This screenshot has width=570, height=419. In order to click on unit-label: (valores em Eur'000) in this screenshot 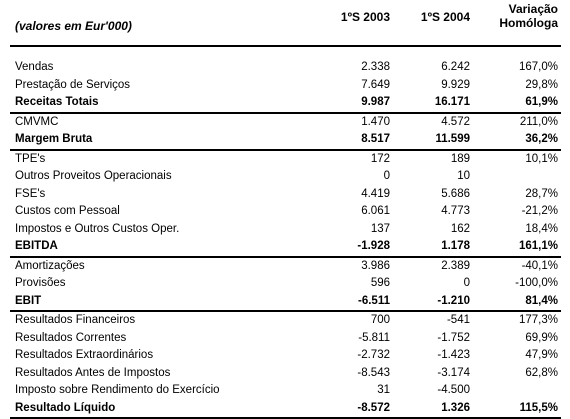, I will do `click(73, 26)`.